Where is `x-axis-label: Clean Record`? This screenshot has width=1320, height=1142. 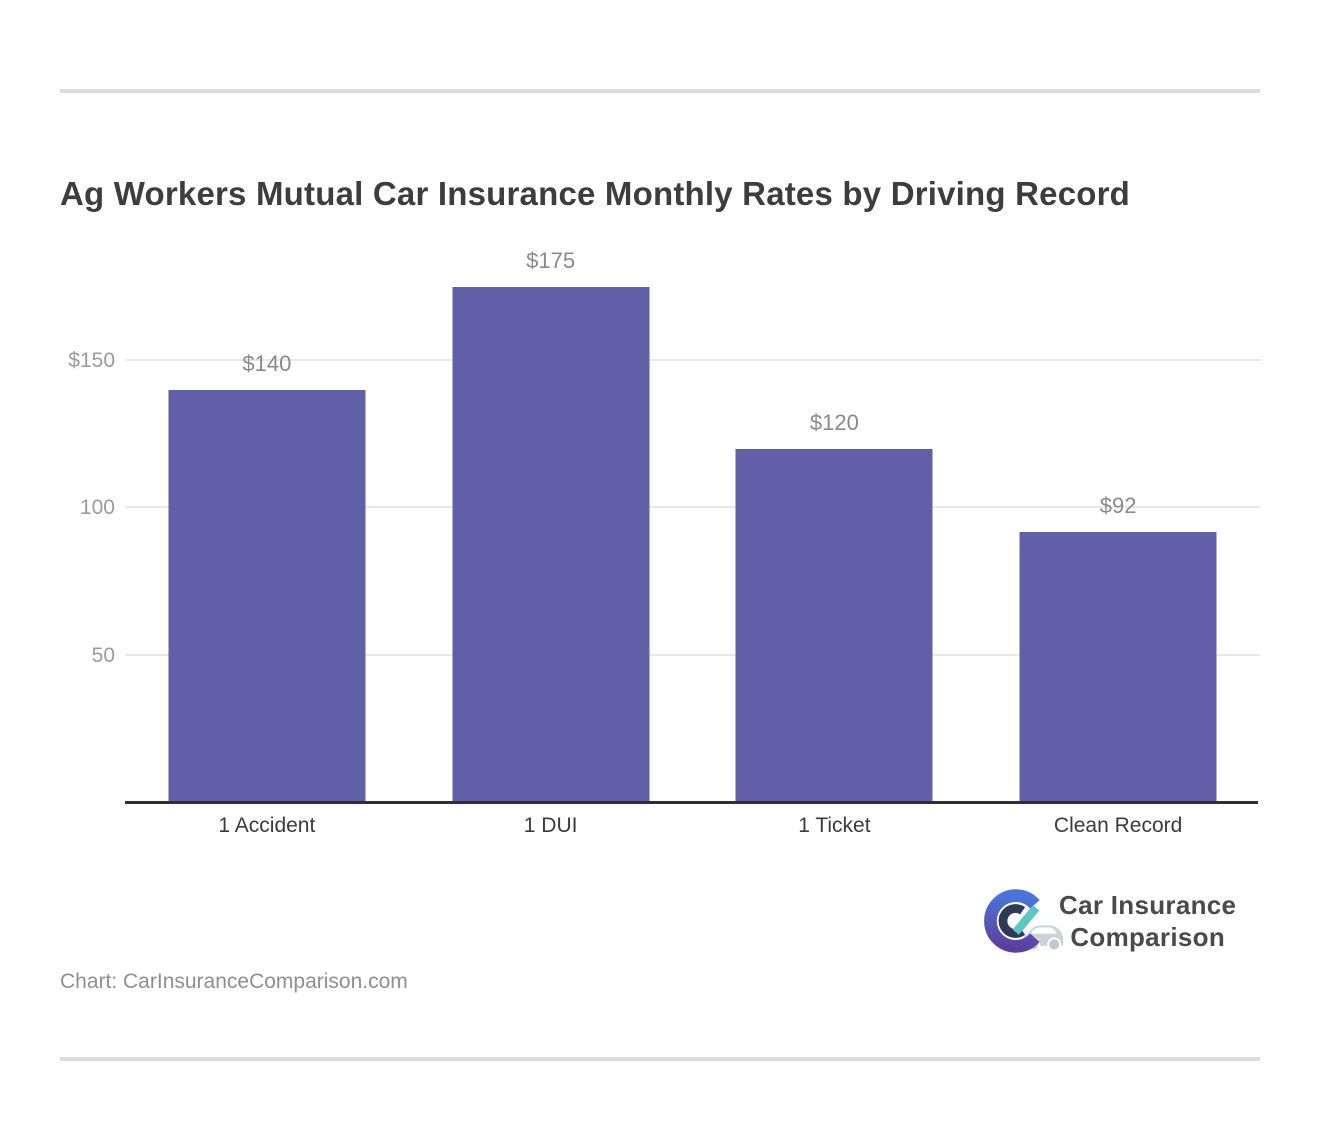
x-axis-label: Clean Record is located at coordinates (1118, 825).